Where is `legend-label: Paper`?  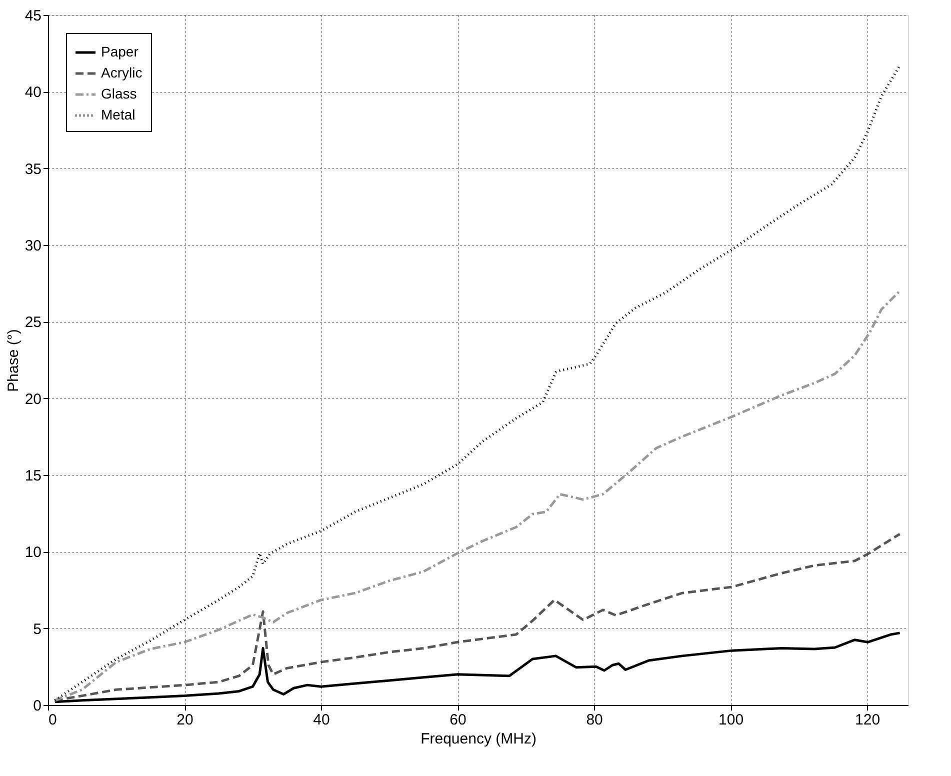 legend-label: Paper is located at coordinates (120, 52).